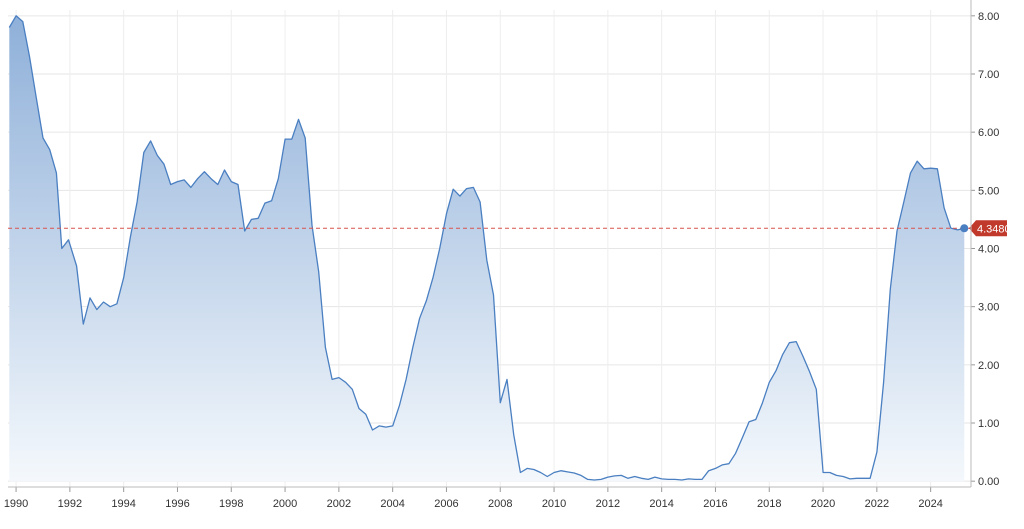 Image resolution: width=1024 pixels, height=529 pixels. Describe the element at coordinates (70, 504) in the screenshot. I see `x-tick-label: 1992` at that location.